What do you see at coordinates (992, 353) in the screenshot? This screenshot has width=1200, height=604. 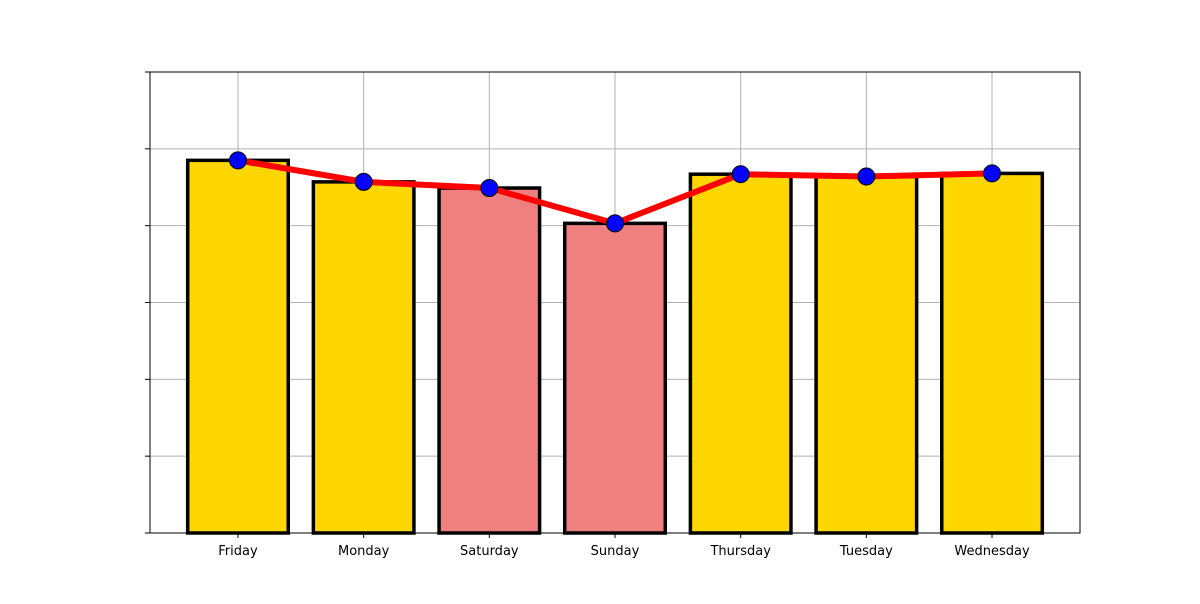 I see `bar-wednesday` at bounding box center [992, 353].